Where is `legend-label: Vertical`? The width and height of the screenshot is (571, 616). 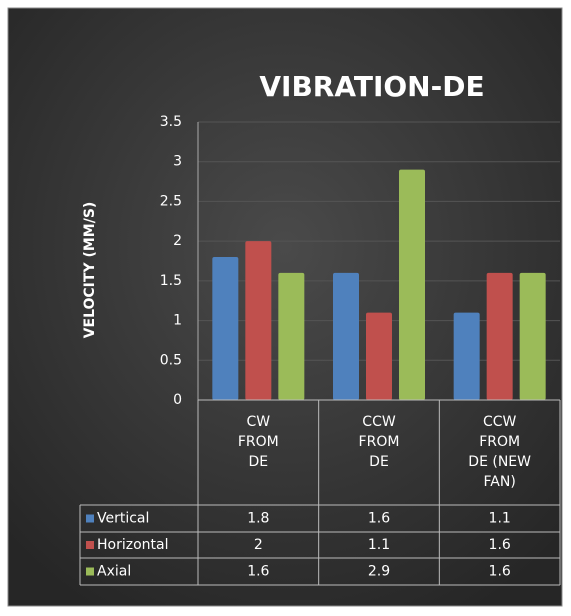
legend-label: Vertical is located at coordinates (123, 519).